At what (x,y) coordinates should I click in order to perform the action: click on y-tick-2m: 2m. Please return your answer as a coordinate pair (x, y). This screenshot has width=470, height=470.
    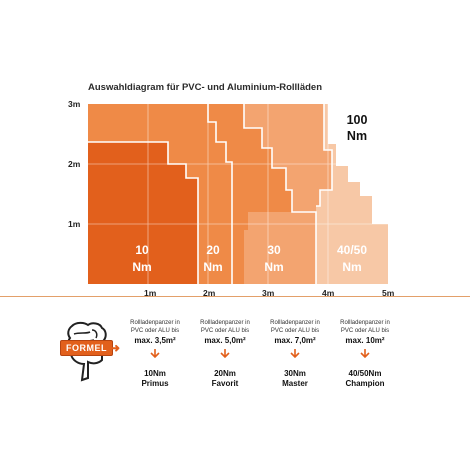
    Looking at the image, I should click on (74, 164).